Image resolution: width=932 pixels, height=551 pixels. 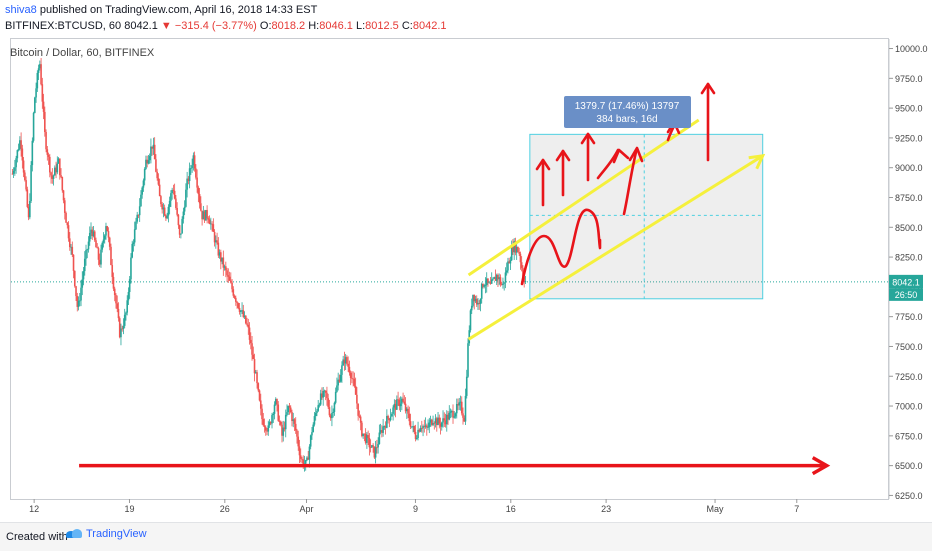 What do you see at coordinates (225, 509) in the screenshot?
I see `x-tick-label: 26` at bounding box center [225, 509].